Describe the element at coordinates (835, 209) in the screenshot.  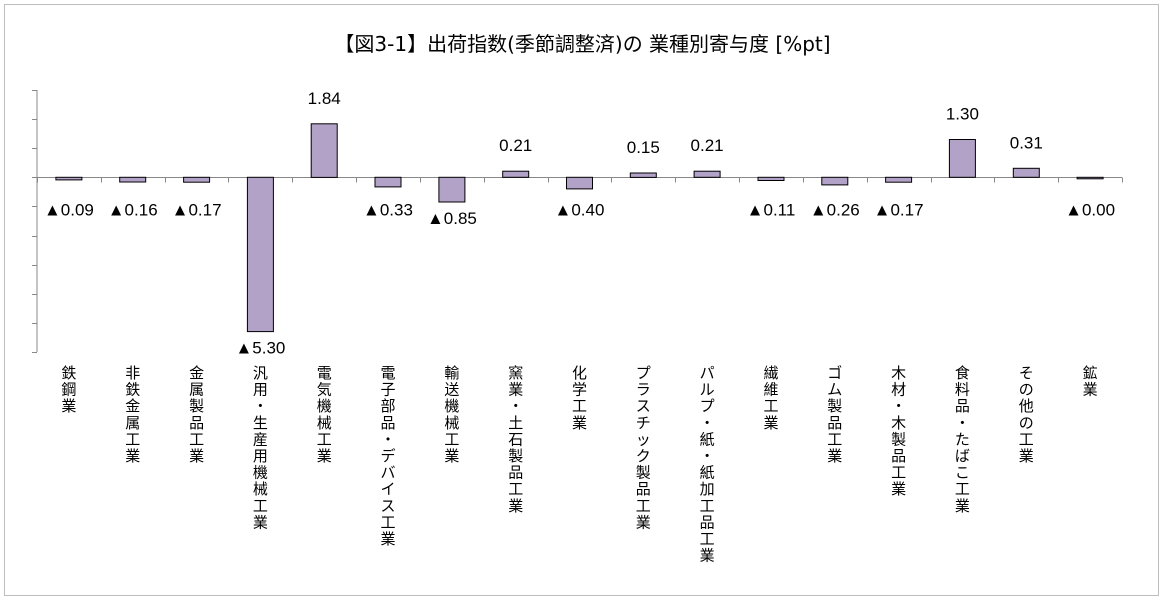
I see `data-label: ▲0.26` at that location.